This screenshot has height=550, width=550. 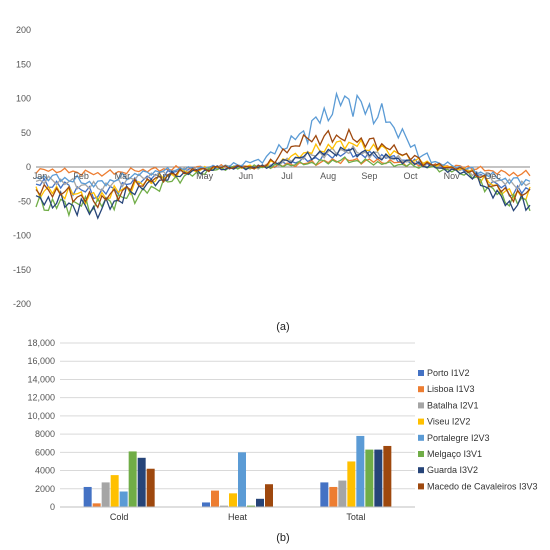 What do you see at coordinates (421, 421) in the screenshot?
I see `legend-swatch-viseu-i2v2` at bounding box center [421, 421].